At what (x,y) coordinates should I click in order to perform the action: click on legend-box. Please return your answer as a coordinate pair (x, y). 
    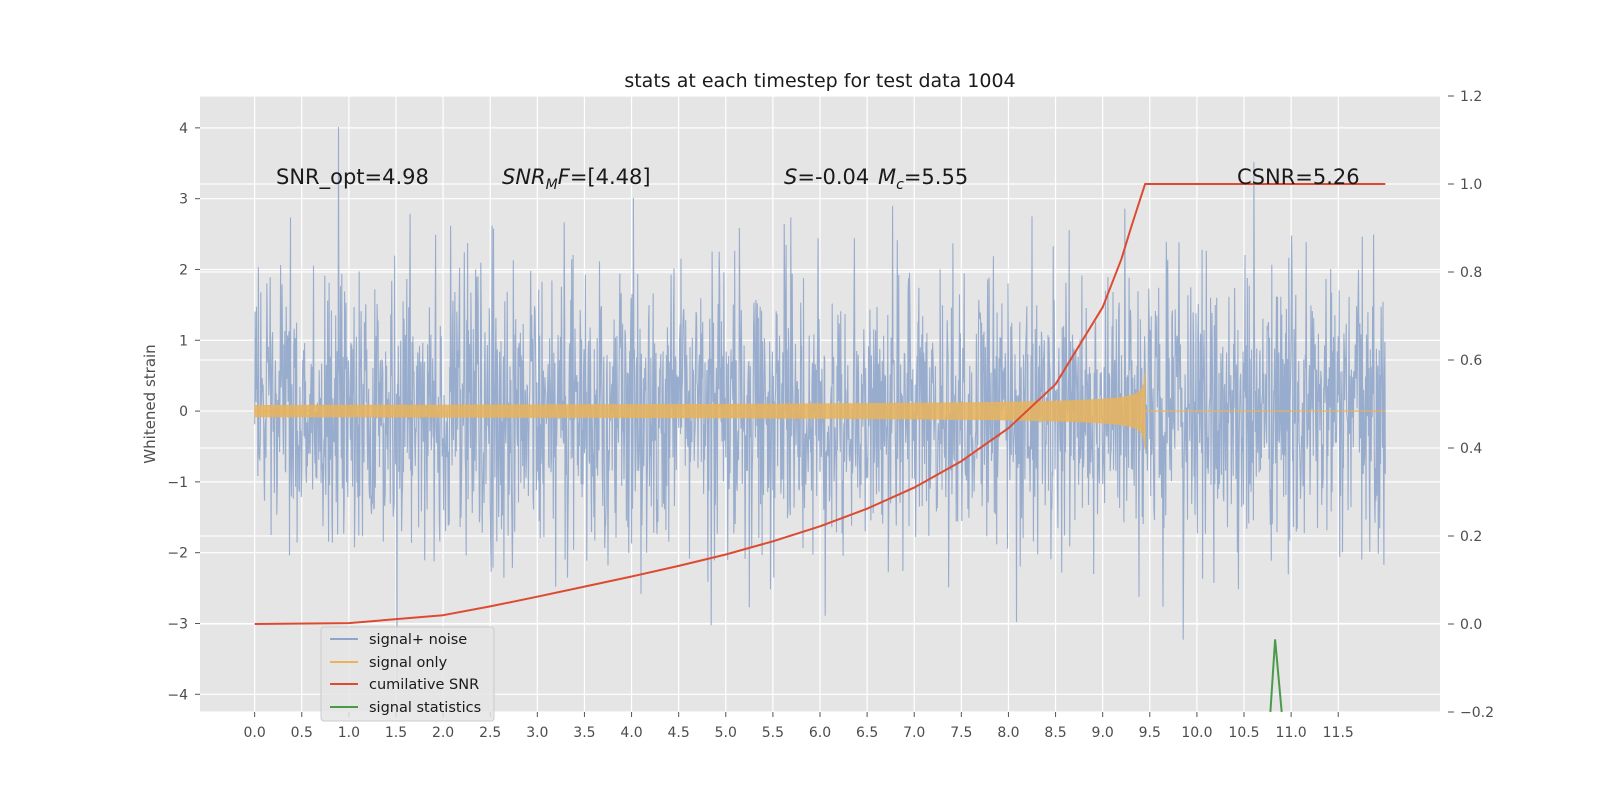
    Looking at the image, I should click on (407, 674).